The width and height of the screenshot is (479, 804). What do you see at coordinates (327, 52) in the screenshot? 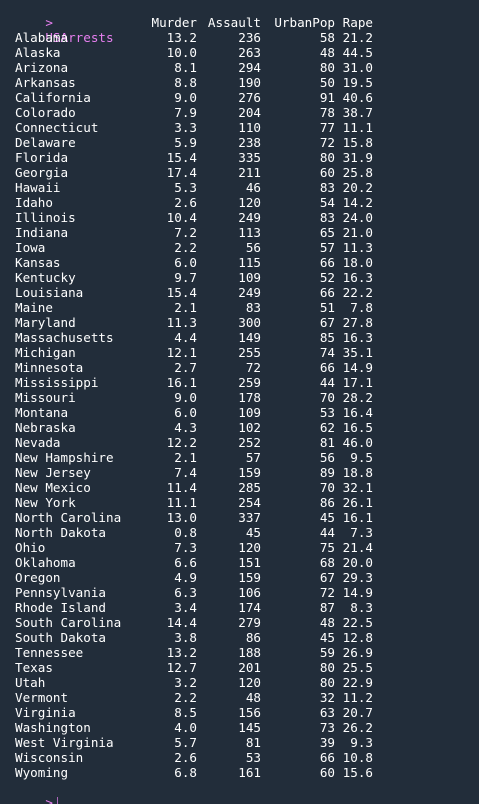
I see `cell-urbanpop: 48` at bounding box center [327, 52].